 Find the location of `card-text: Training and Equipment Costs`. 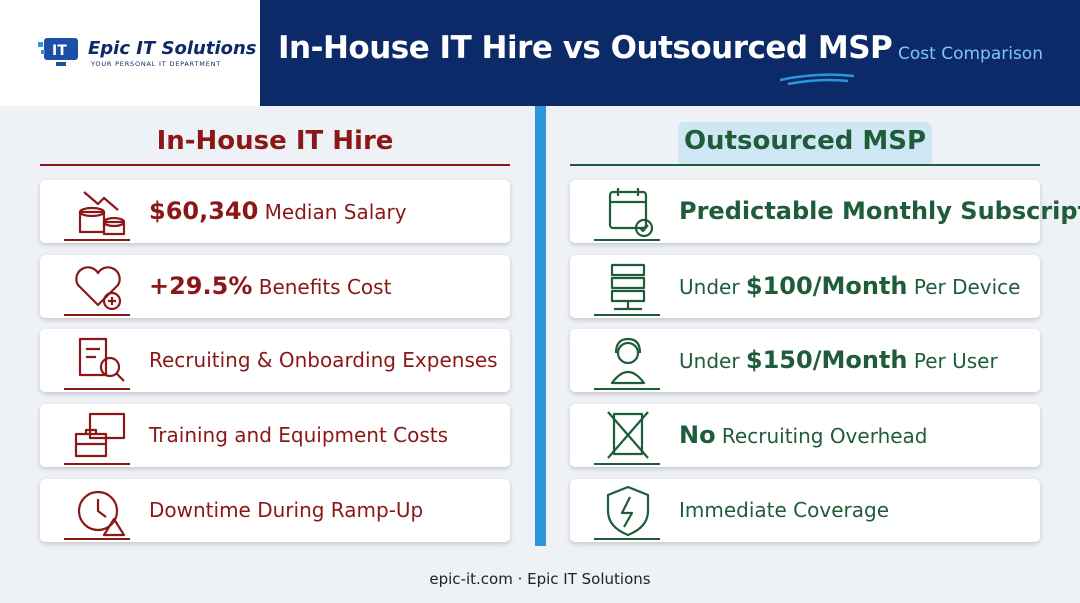

card-text: Training and Equipment Costs is located at coordinates (298, 435).